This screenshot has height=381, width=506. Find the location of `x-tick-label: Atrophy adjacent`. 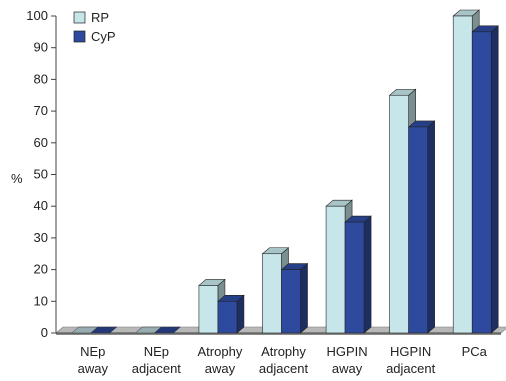

x-tick-label: Atrophy adjacent is located at coordinates (284, 360).